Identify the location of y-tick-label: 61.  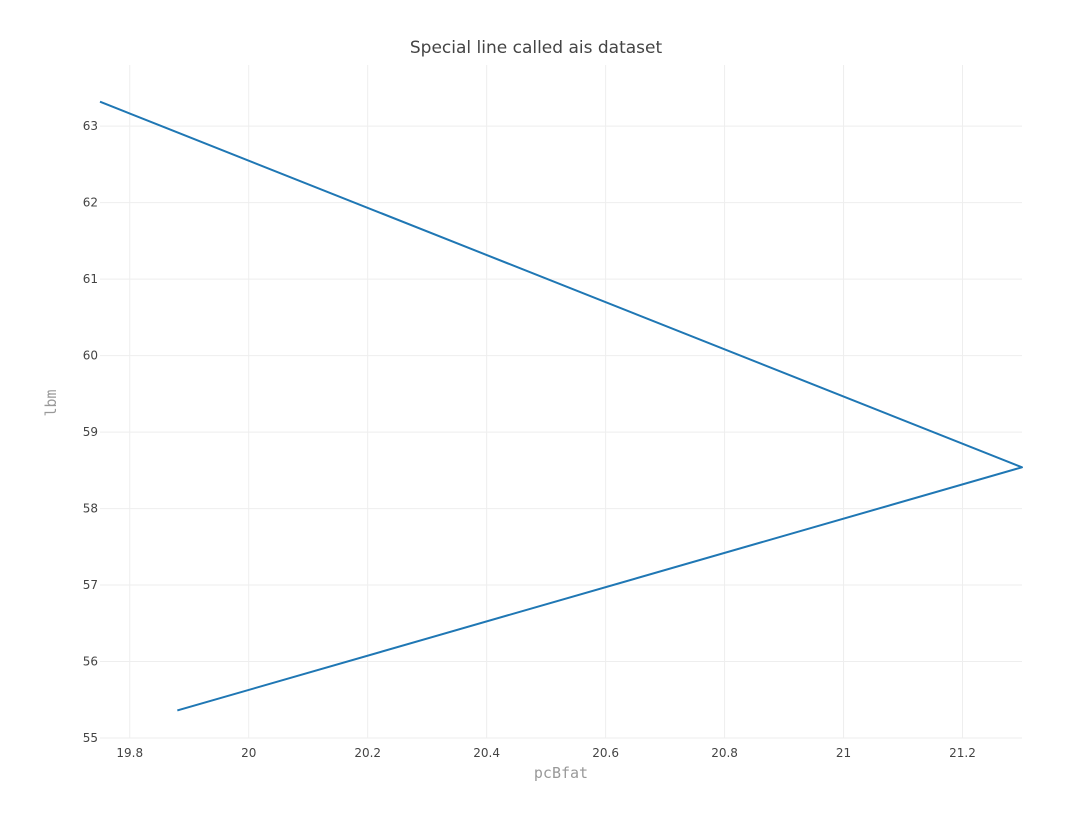
(90, 279).